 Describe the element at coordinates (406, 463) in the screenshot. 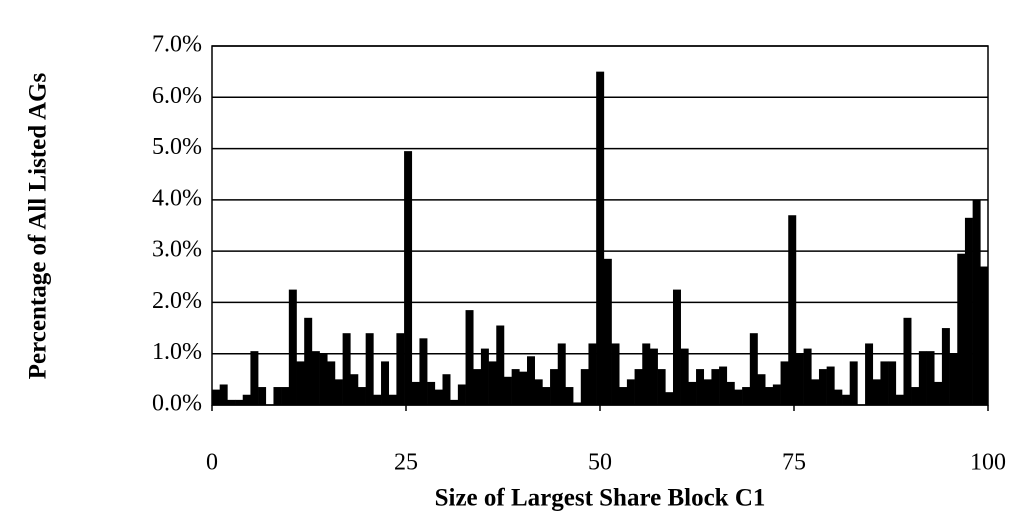

I see `x-tick-label: 25` at that location.